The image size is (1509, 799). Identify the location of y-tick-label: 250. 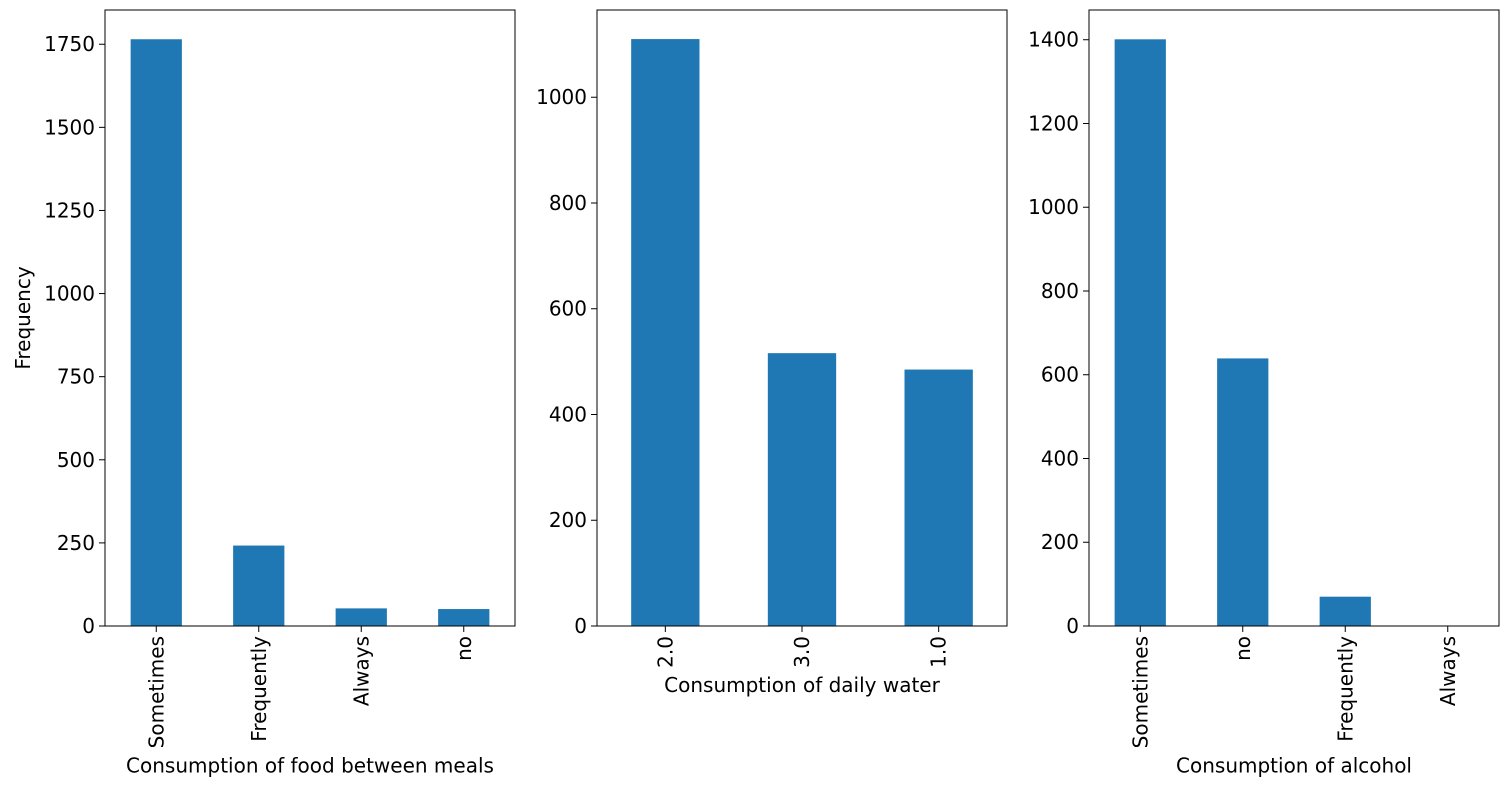
(76, 543).